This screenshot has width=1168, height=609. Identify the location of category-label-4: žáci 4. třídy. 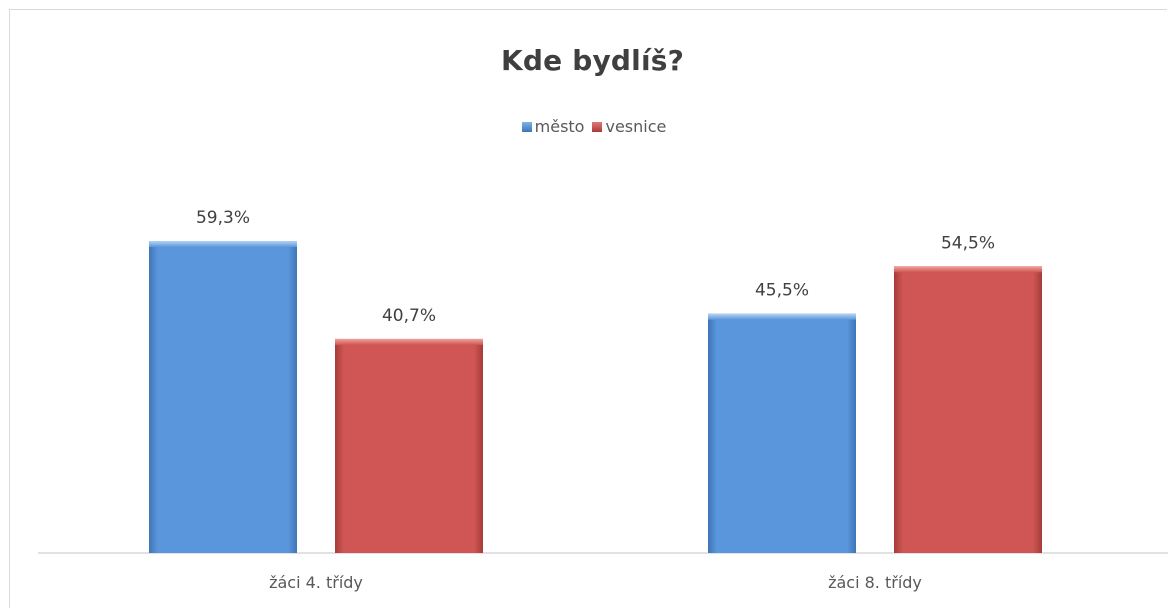
(316, 582).